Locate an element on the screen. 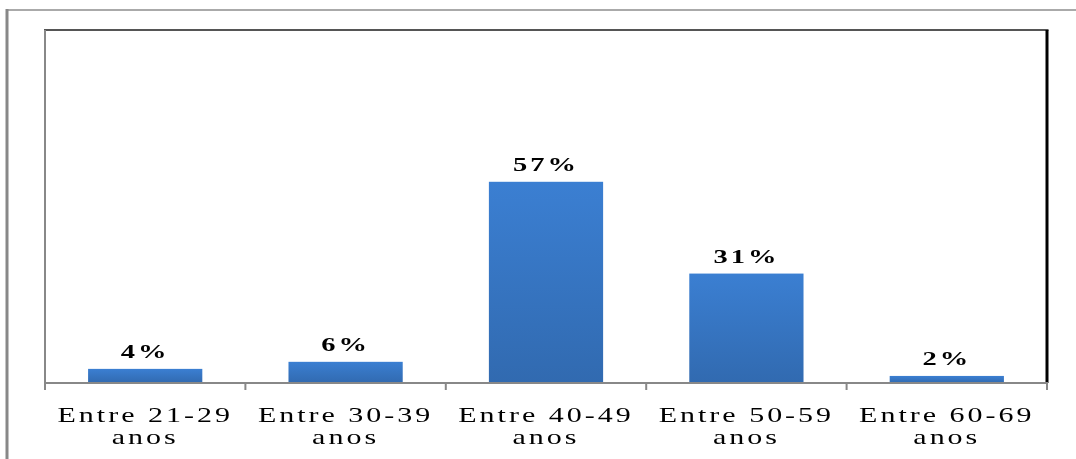 This screenshot has height=459, width=1076. data-label: 6% is located at coordinates (345, 344).